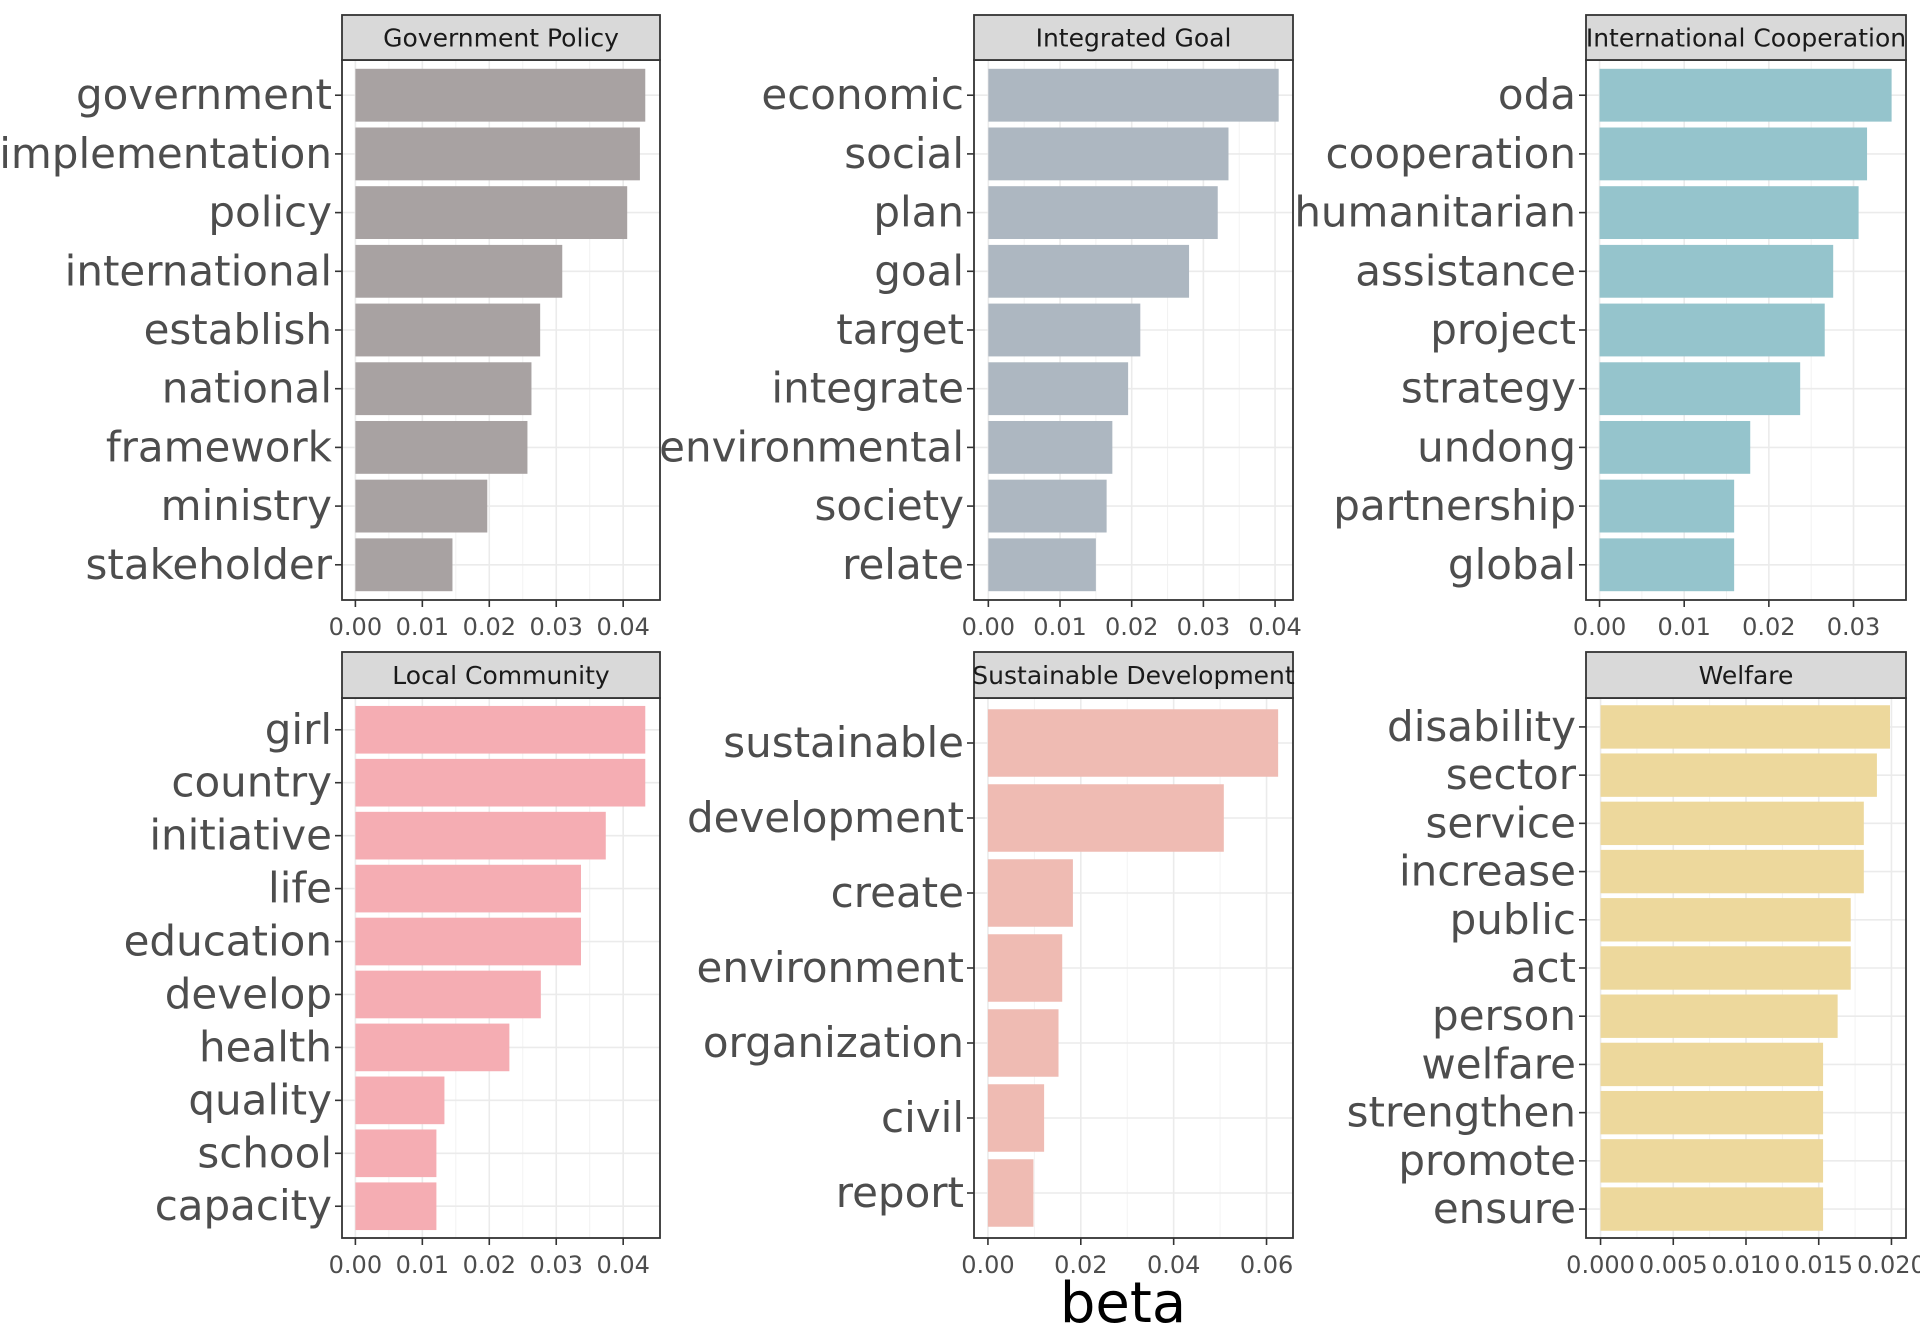 The image size is (1920, 1344). Describe the element at coordinates (1667, 506) in the screenshot. I see `bar-partnership` at that location.